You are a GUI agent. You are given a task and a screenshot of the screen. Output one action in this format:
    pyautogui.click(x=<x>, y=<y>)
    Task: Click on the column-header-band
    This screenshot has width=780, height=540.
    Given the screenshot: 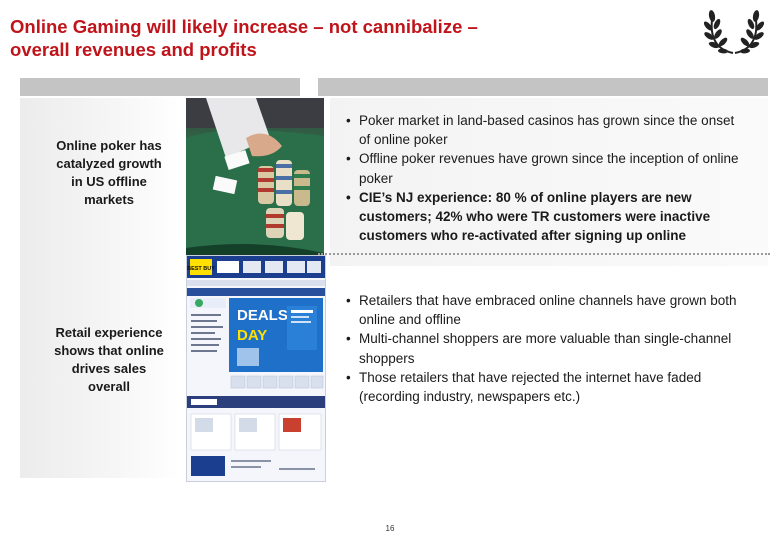 What is the action you would take?
    pyautogui.click(x=394, y=87)
    